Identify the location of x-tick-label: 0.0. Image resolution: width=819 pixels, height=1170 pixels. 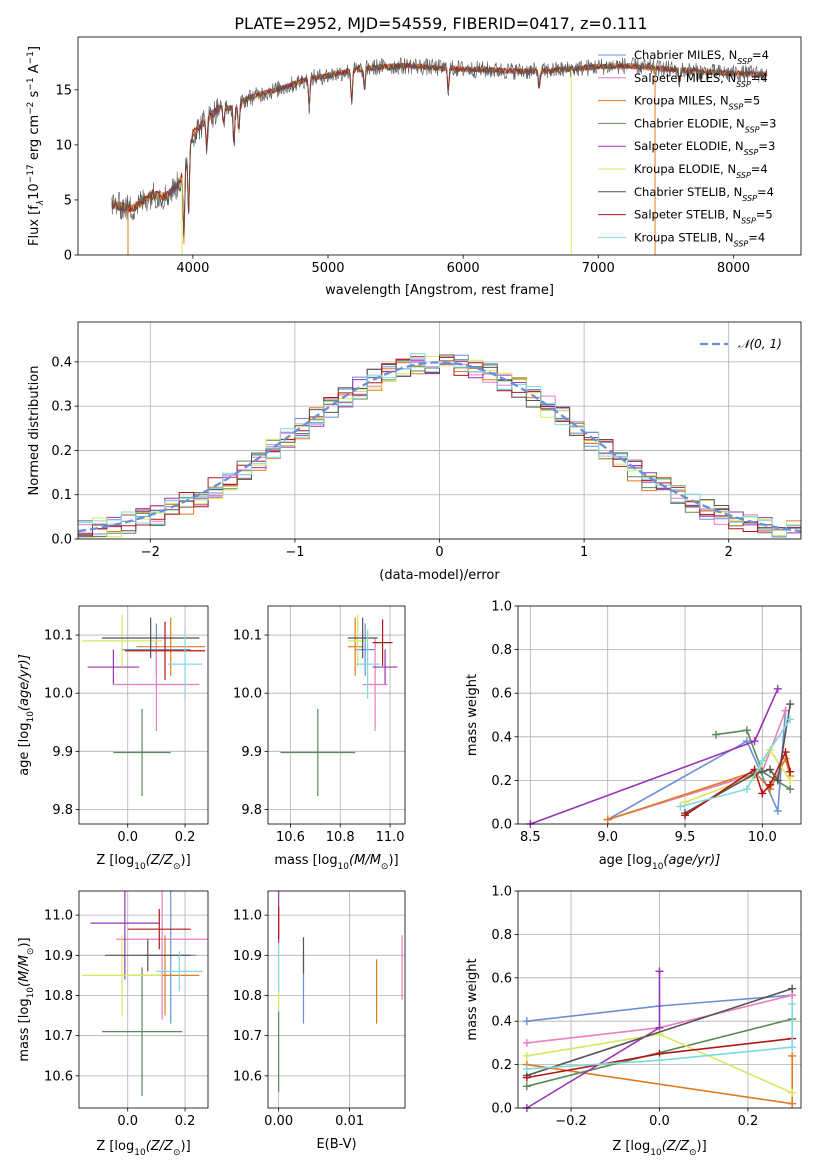
(659, 1121).